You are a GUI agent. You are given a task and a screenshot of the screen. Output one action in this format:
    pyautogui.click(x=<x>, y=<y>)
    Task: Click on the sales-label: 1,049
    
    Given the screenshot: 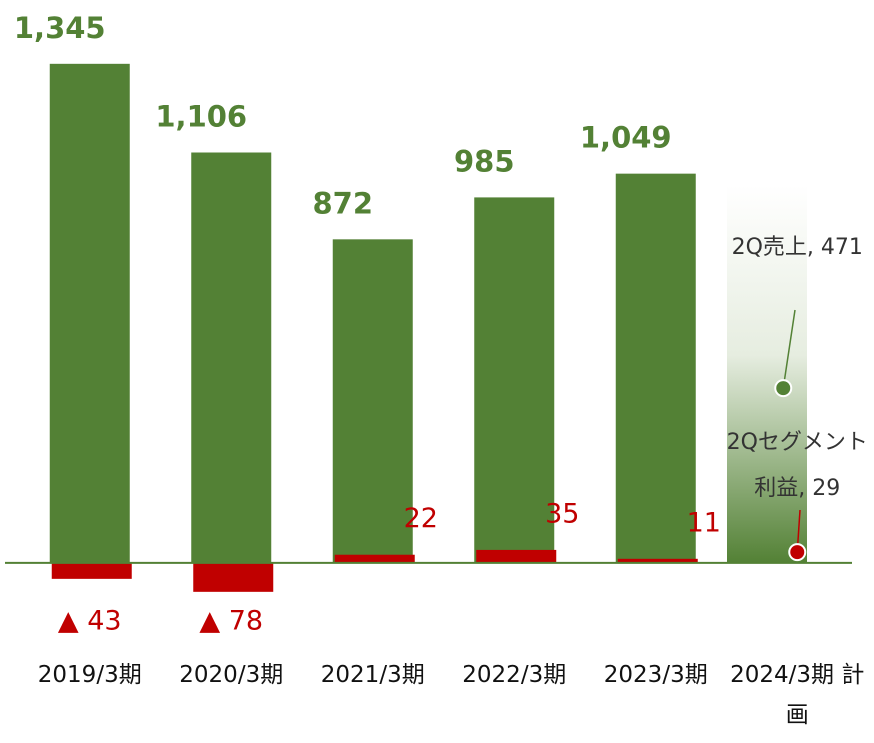 What is the action you would take?
    pyautogui.click(x=626, y=138)
    